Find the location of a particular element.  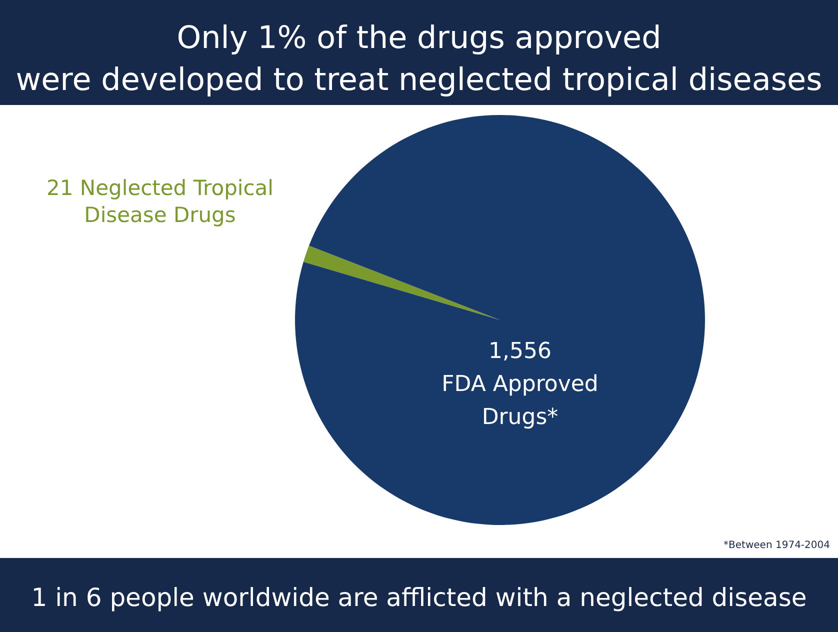

slice-label: FDA Approved Drugs* is located at coordinates (520, 401).